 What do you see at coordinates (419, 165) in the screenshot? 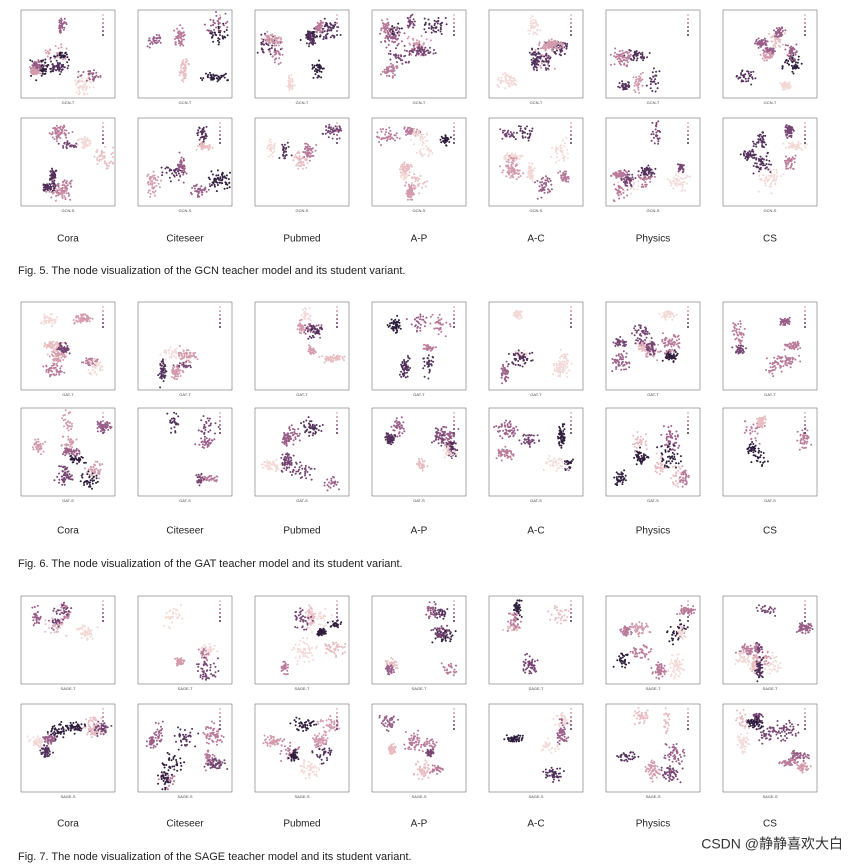
I see `scatter-panel: GCN-S` at bounding box center [419, 165].